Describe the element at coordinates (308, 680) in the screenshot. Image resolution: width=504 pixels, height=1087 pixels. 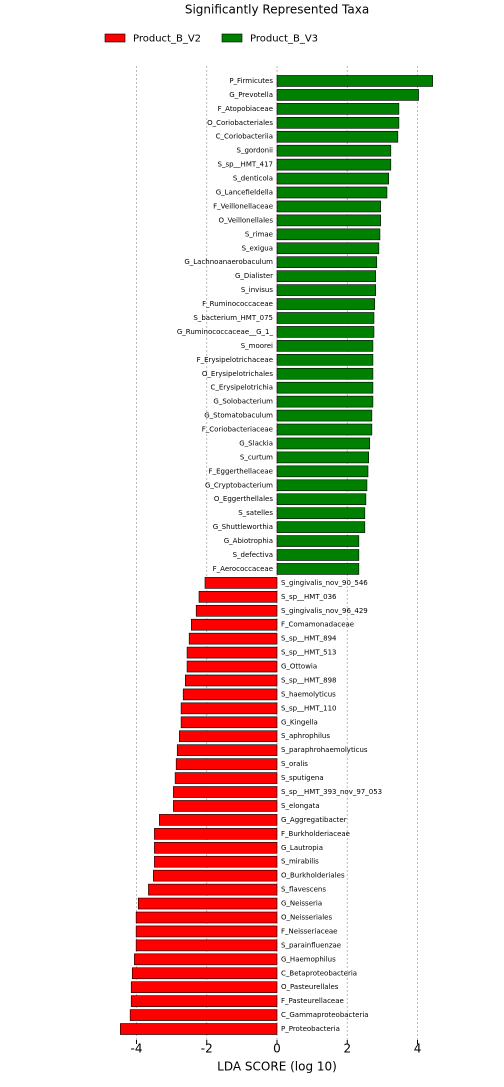
I see `category-label: S_sp__HMT_898` at that location.